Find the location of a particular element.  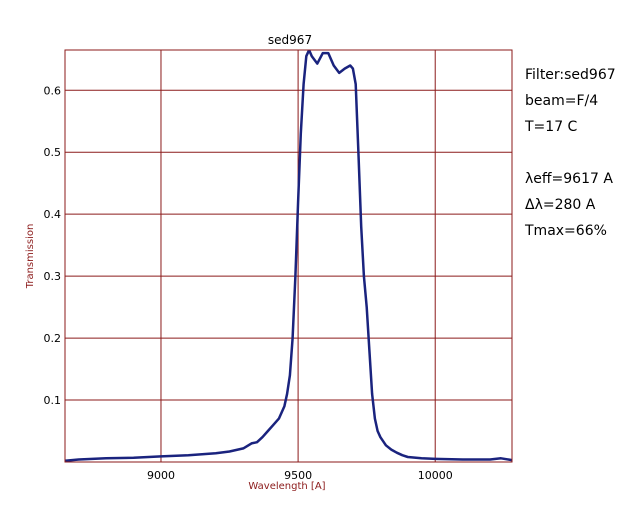

x-tick-label: 9500 is located at coordinates (298, 475).